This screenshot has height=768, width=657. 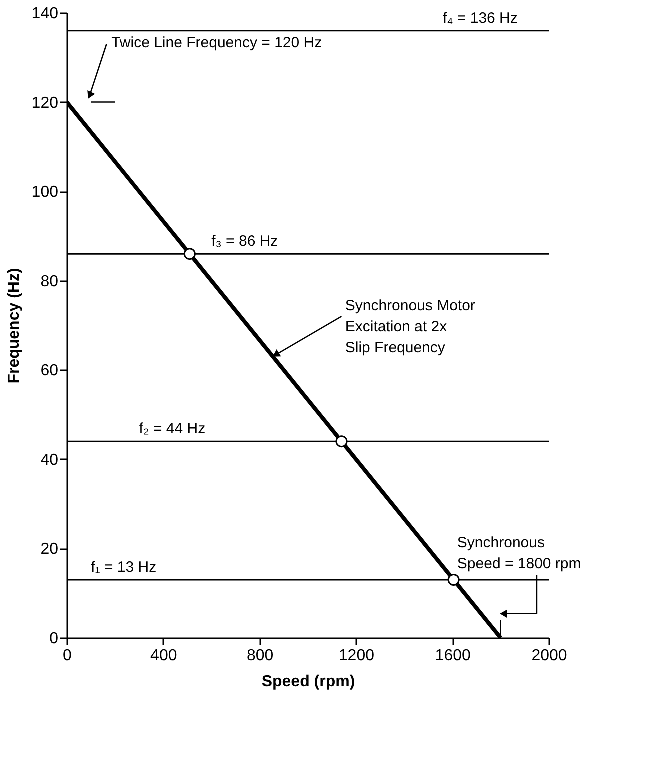 I want to click on annotation: Synchronous Motor Excitation at 2x Slip Frequency, so click(x=410, y=327).